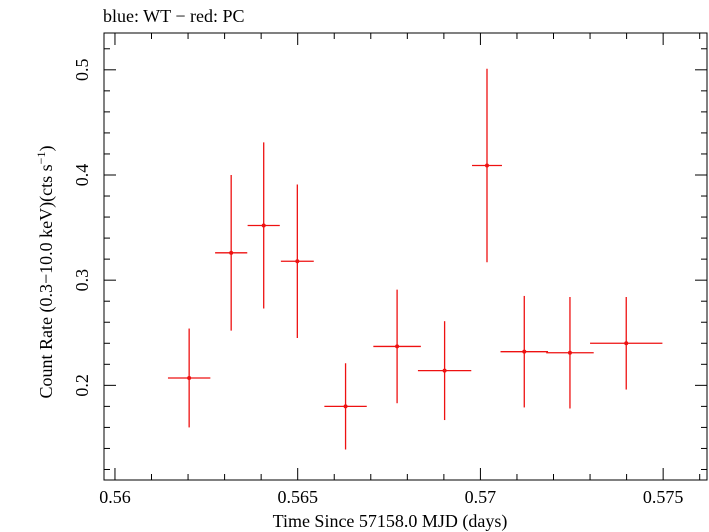 The height and width of the screenshot is (532, 709). I want to click on y-axis-label: Count Rate (0.3−10.0 keV)(cts s−1), so click(45, 272).